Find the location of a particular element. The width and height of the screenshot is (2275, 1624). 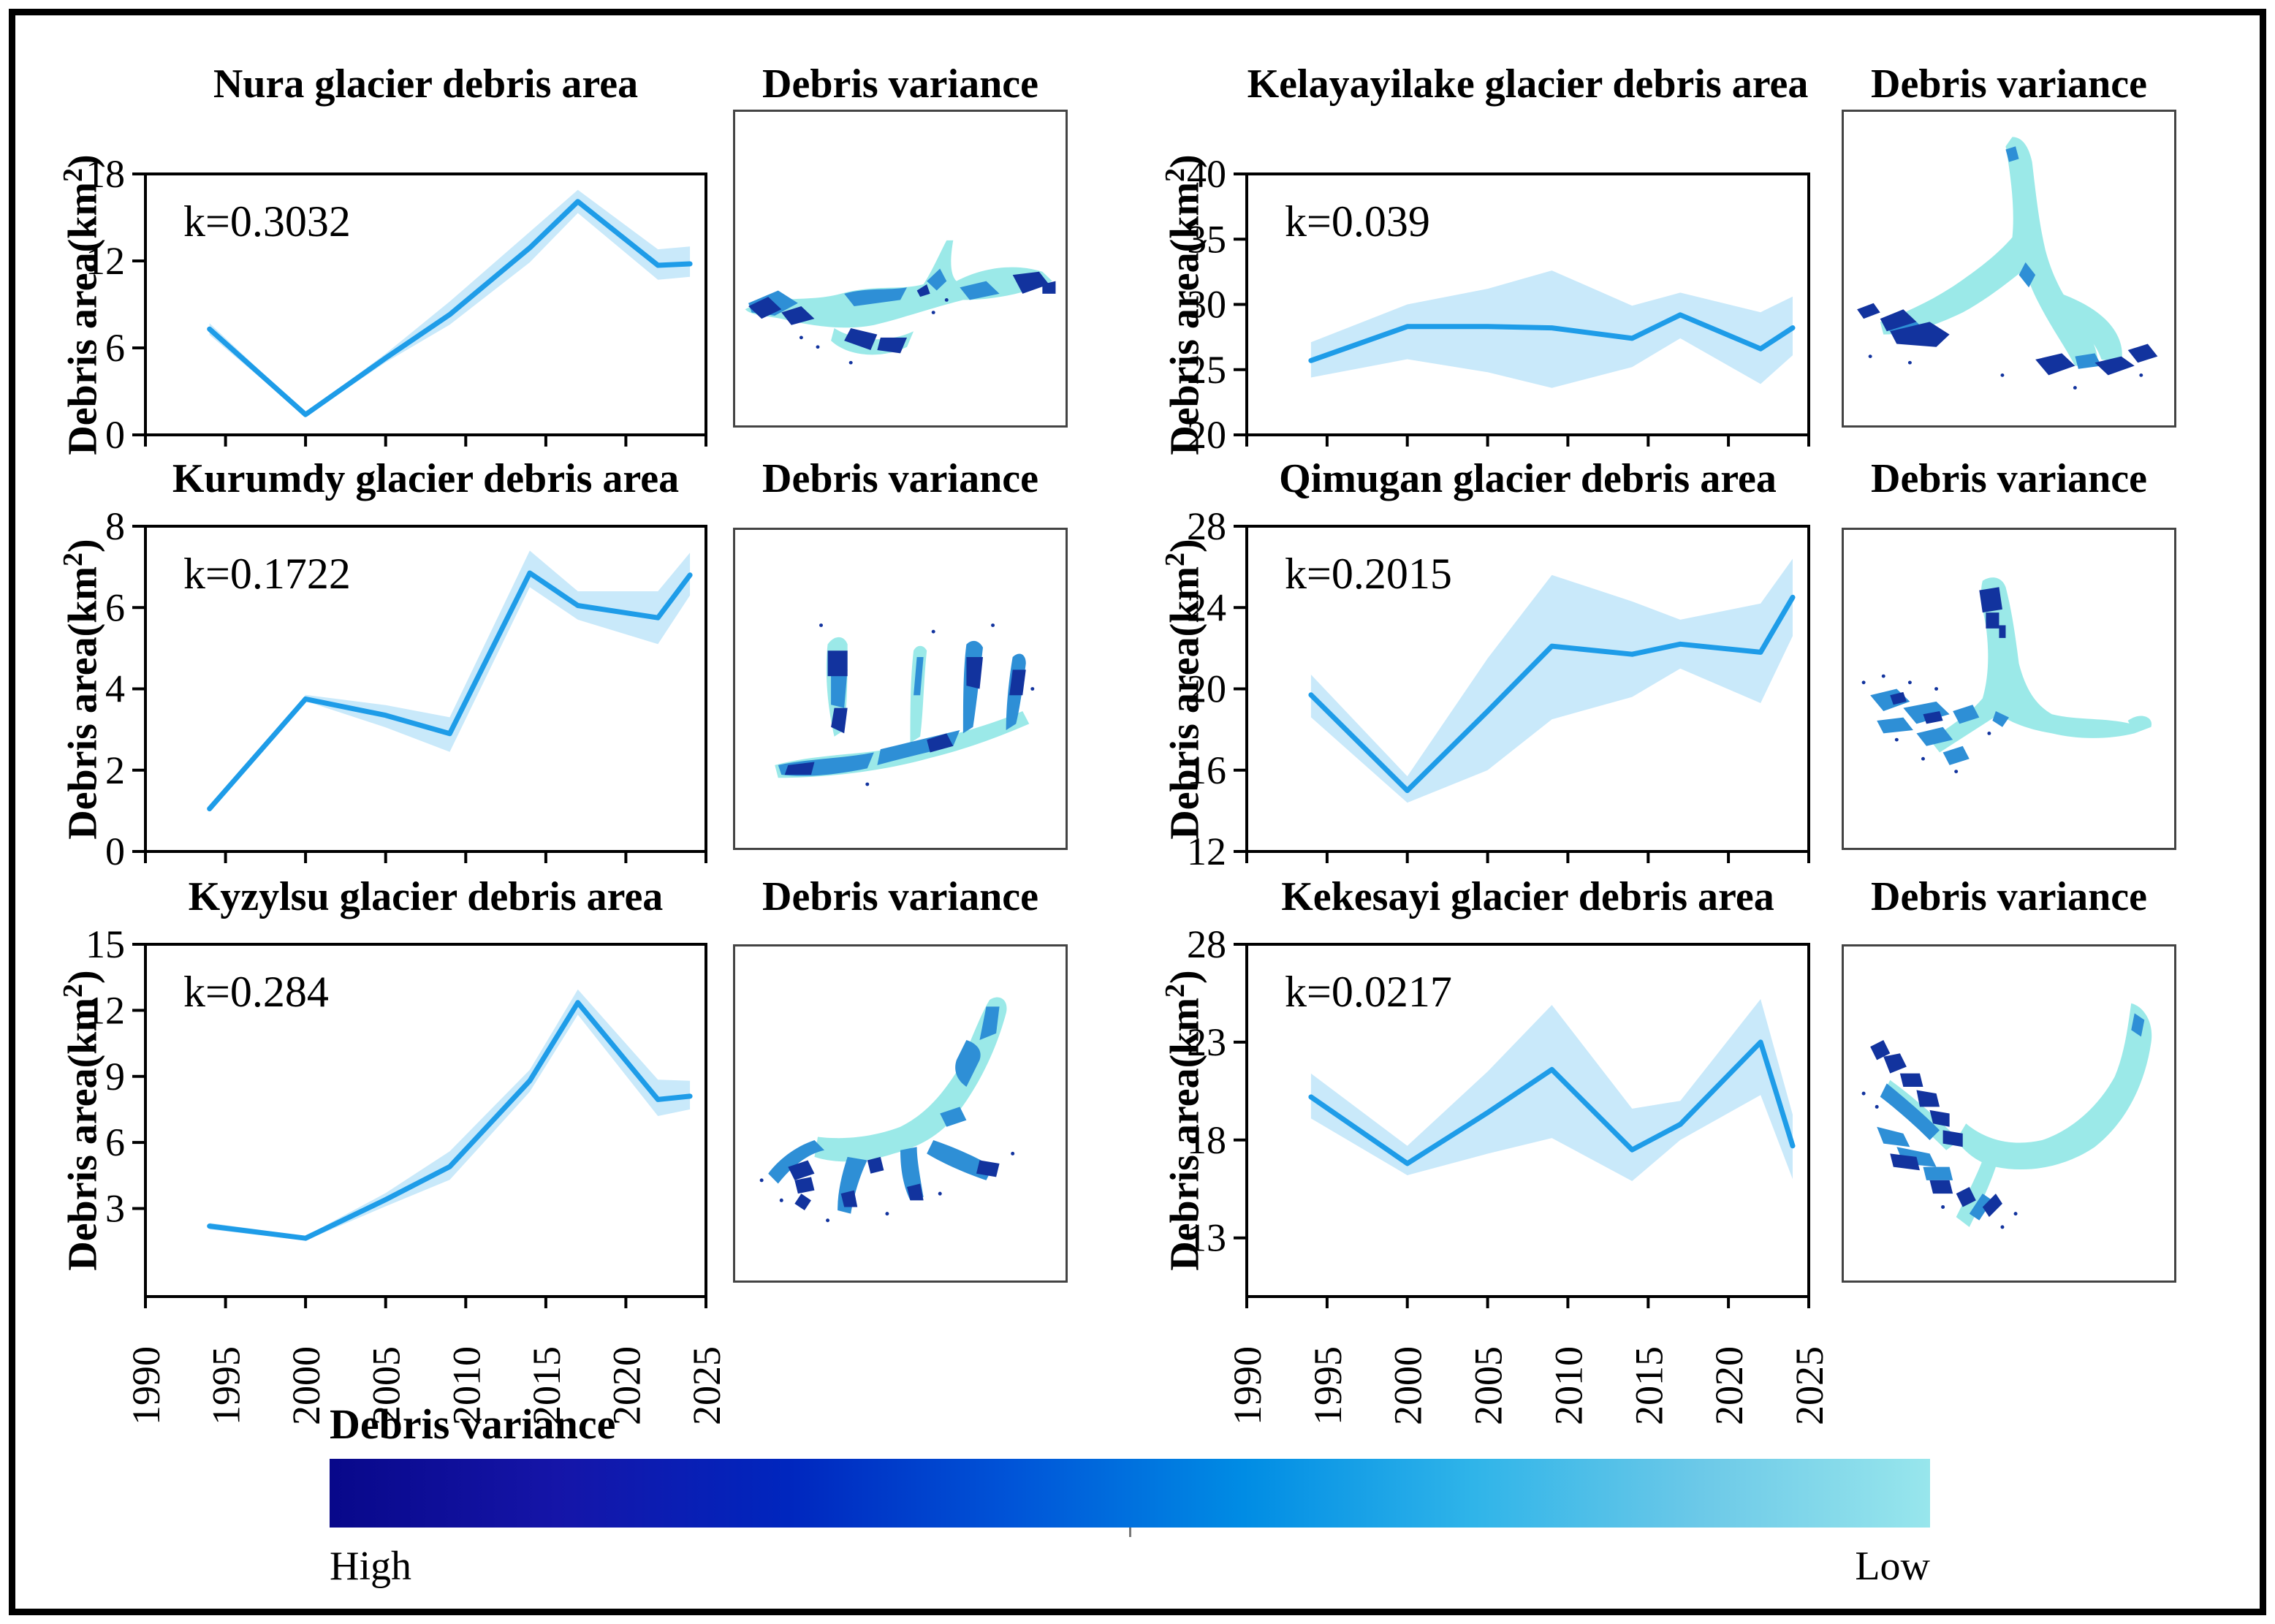

x-tick-label: 1995 is located at coordinates (1328, 1385).